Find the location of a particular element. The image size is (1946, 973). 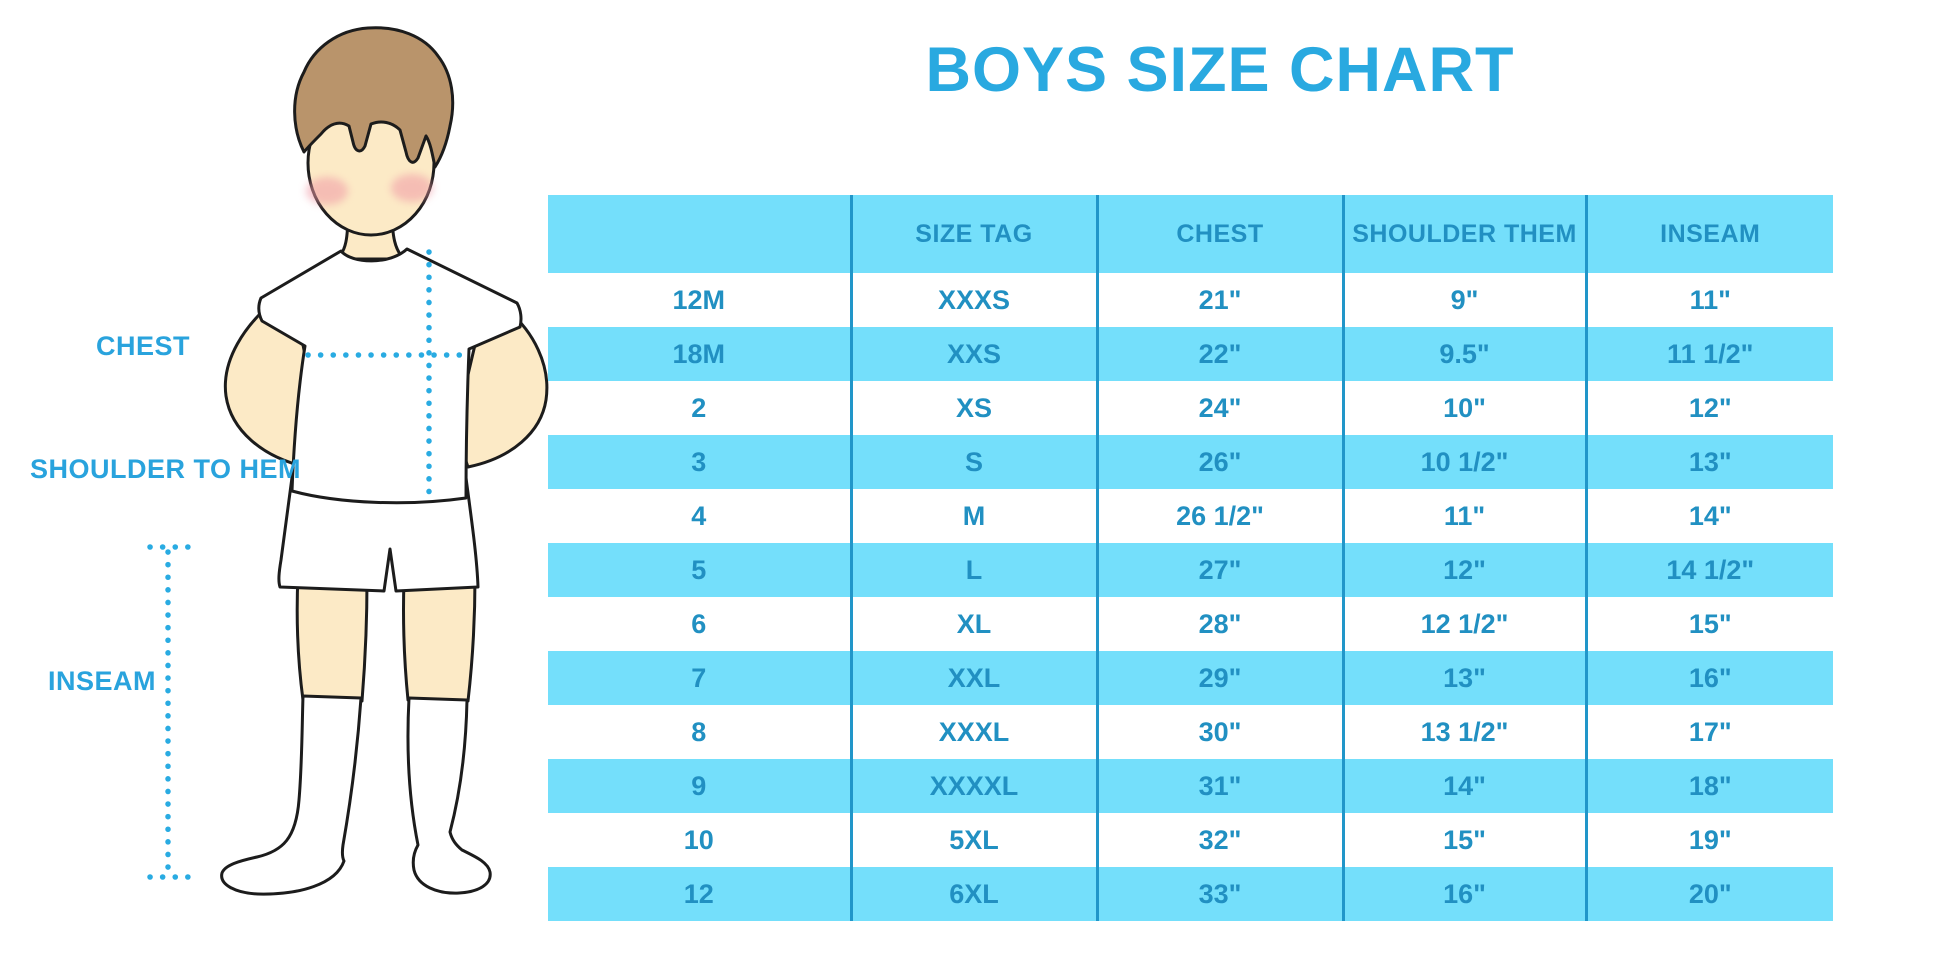

table-cell: L is located at coordinates (973, 570).